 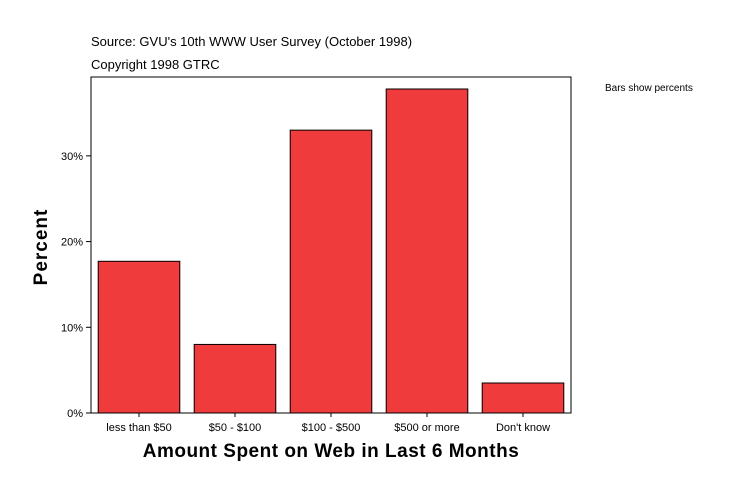 I want to click on y-tick-label: 10%, so click(x=72, y=328).